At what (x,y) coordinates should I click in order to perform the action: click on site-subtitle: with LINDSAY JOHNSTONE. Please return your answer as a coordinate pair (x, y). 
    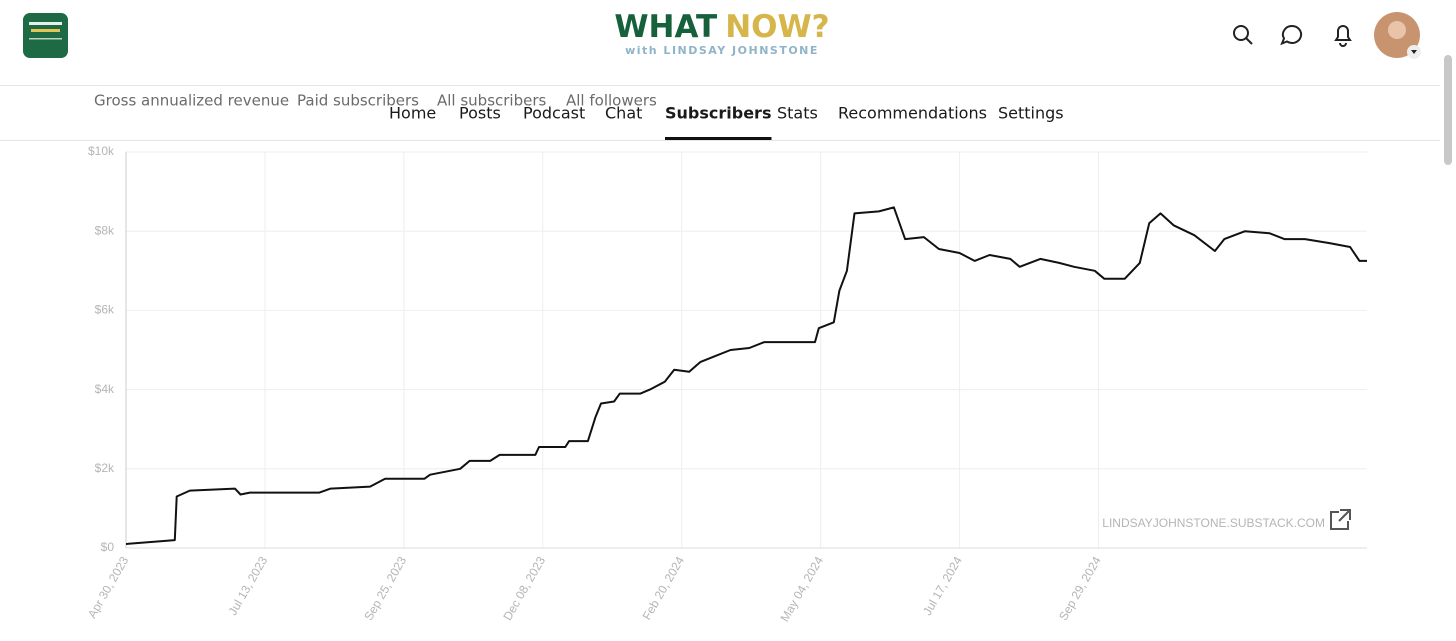
    Looking at the image, I should click on (722, 50).